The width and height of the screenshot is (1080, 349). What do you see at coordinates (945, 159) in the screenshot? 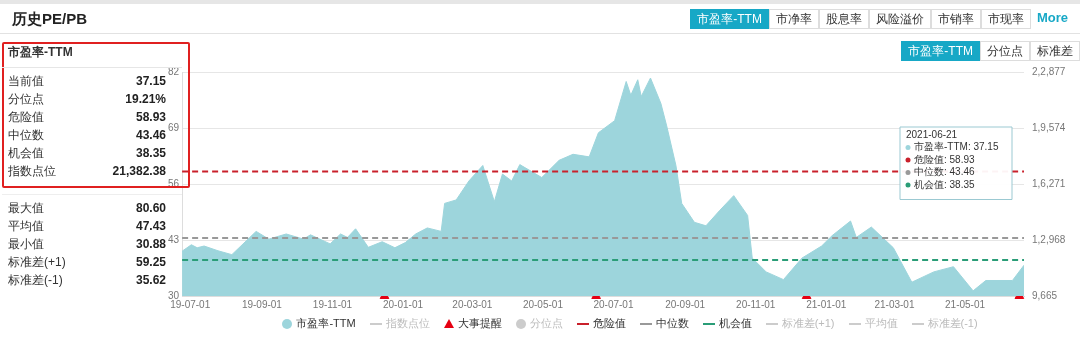
I see `annotation: 危险值: 58.93` at bounding box center [945, 159].